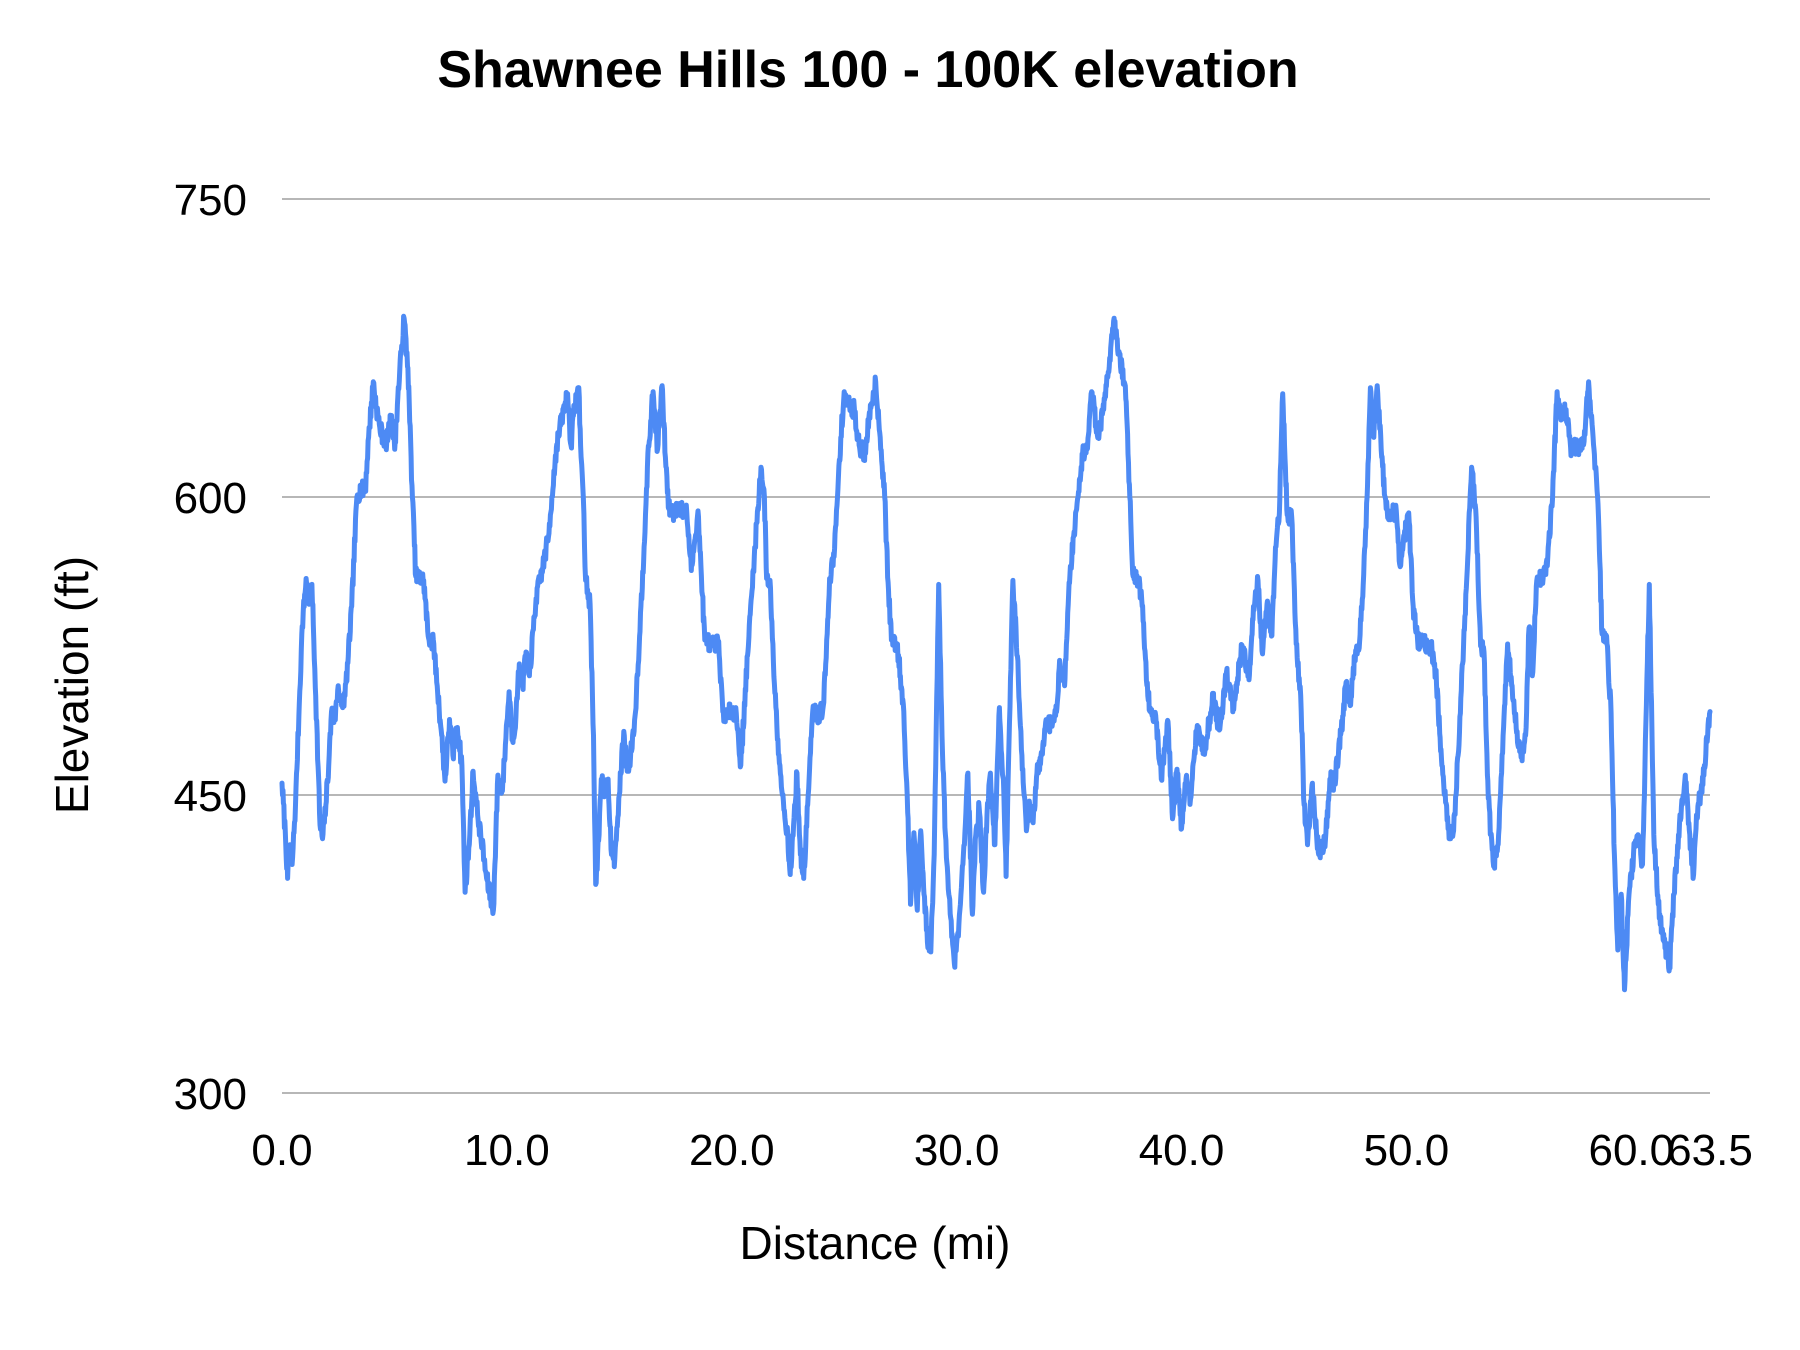 The image size is (1800, 1350). I want to click on x-tick-30.0: 30.0, so click(957, 1150).